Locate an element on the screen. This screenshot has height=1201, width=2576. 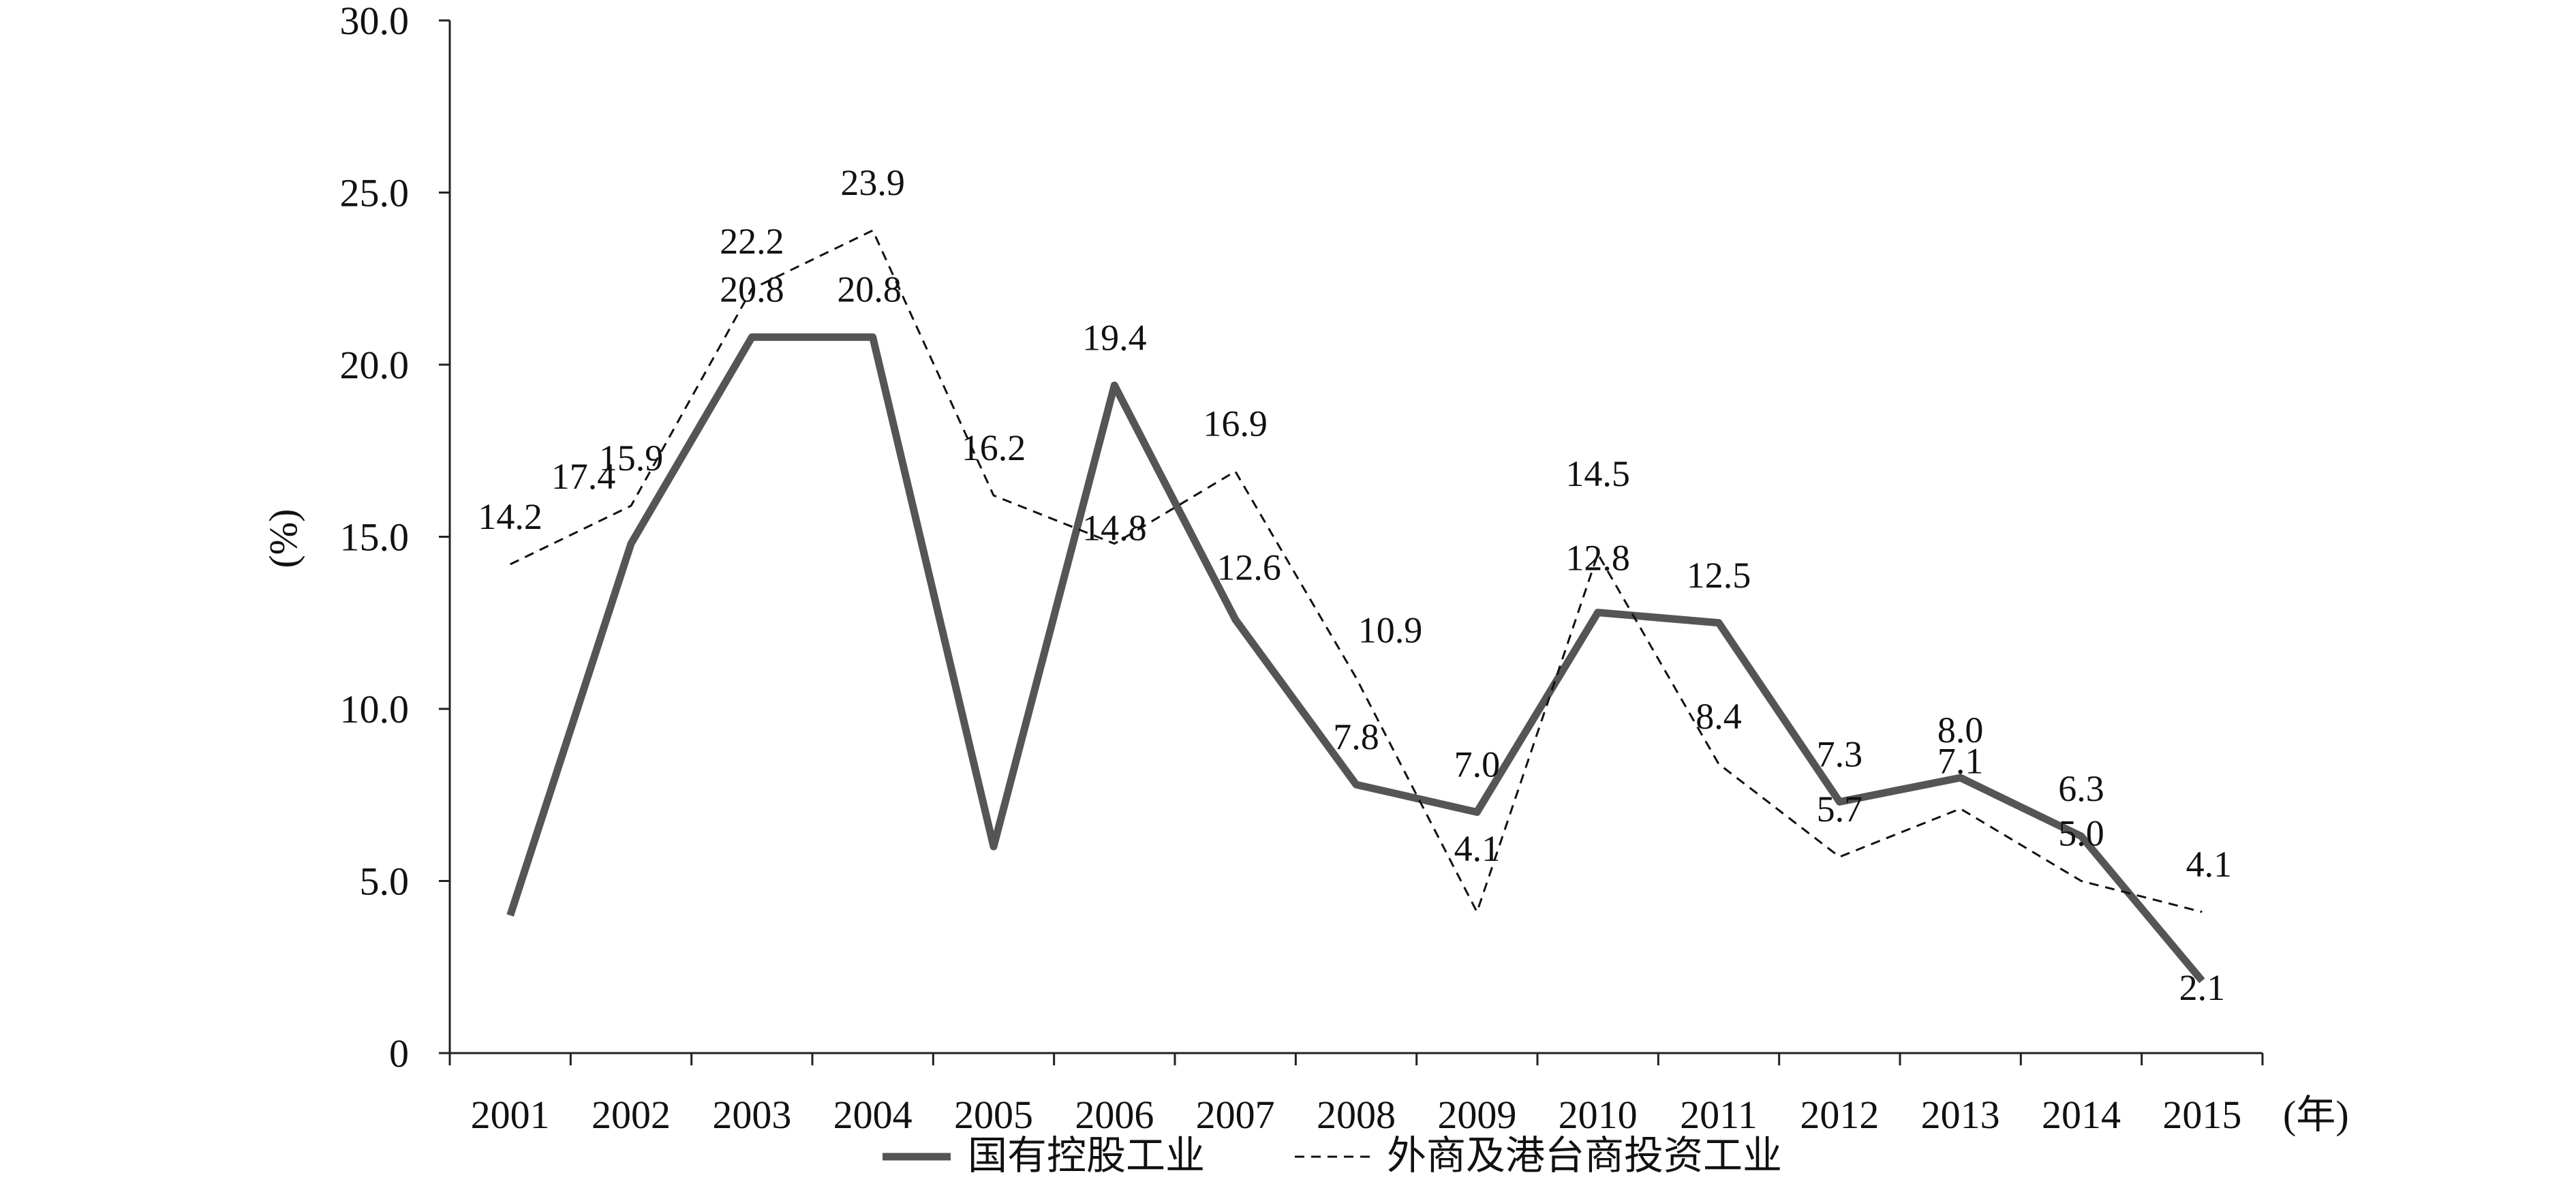
data-label: 16.9 is located at coordinates (1235, 424).